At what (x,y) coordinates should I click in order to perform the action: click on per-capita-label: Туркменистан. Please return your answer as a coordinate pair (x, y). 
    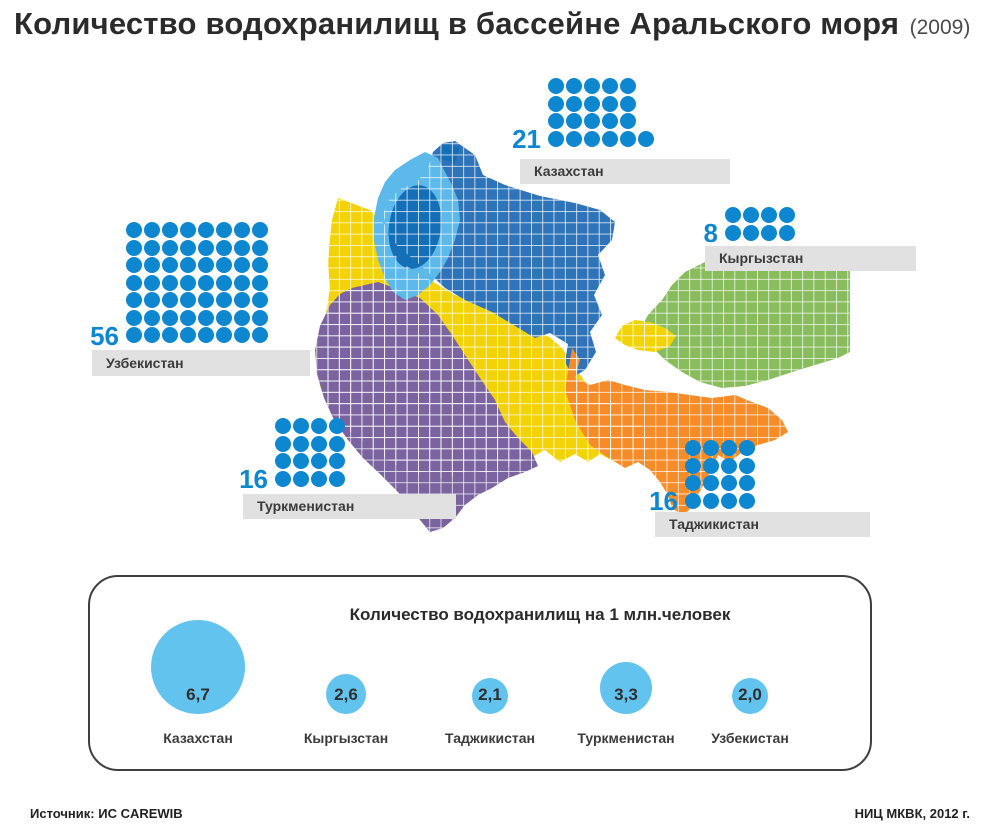
    Looking at the image, I should click on (626, 738).